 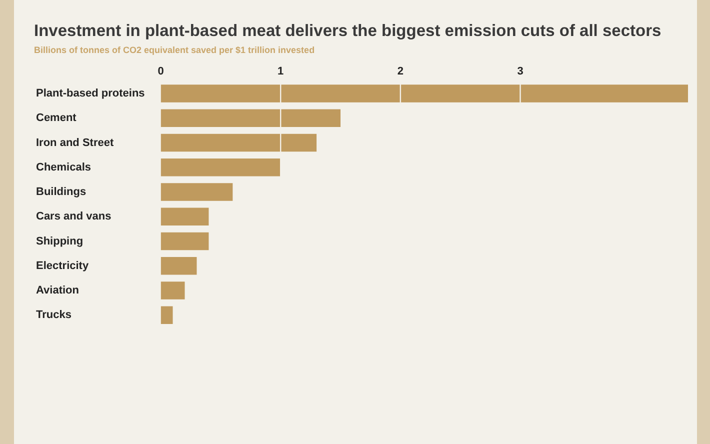 I want to click on y-tick-label: Cars and vans, so click(x=74, y=216).